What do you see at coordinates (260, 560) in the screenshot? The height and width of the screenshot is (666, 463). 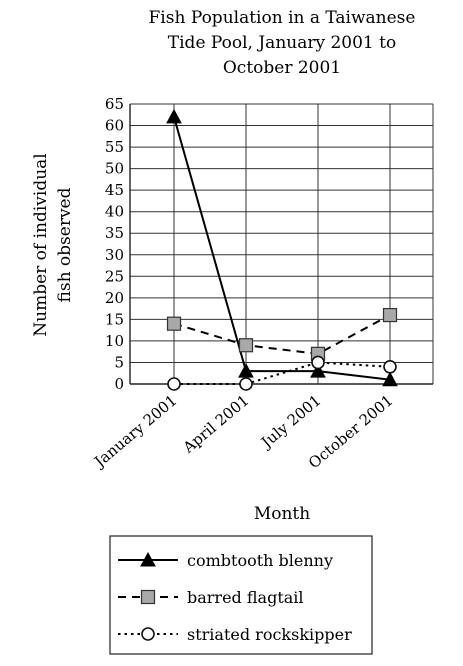 I see `legend-label-0: combtooth blenny` at bounding box center [260, 560].